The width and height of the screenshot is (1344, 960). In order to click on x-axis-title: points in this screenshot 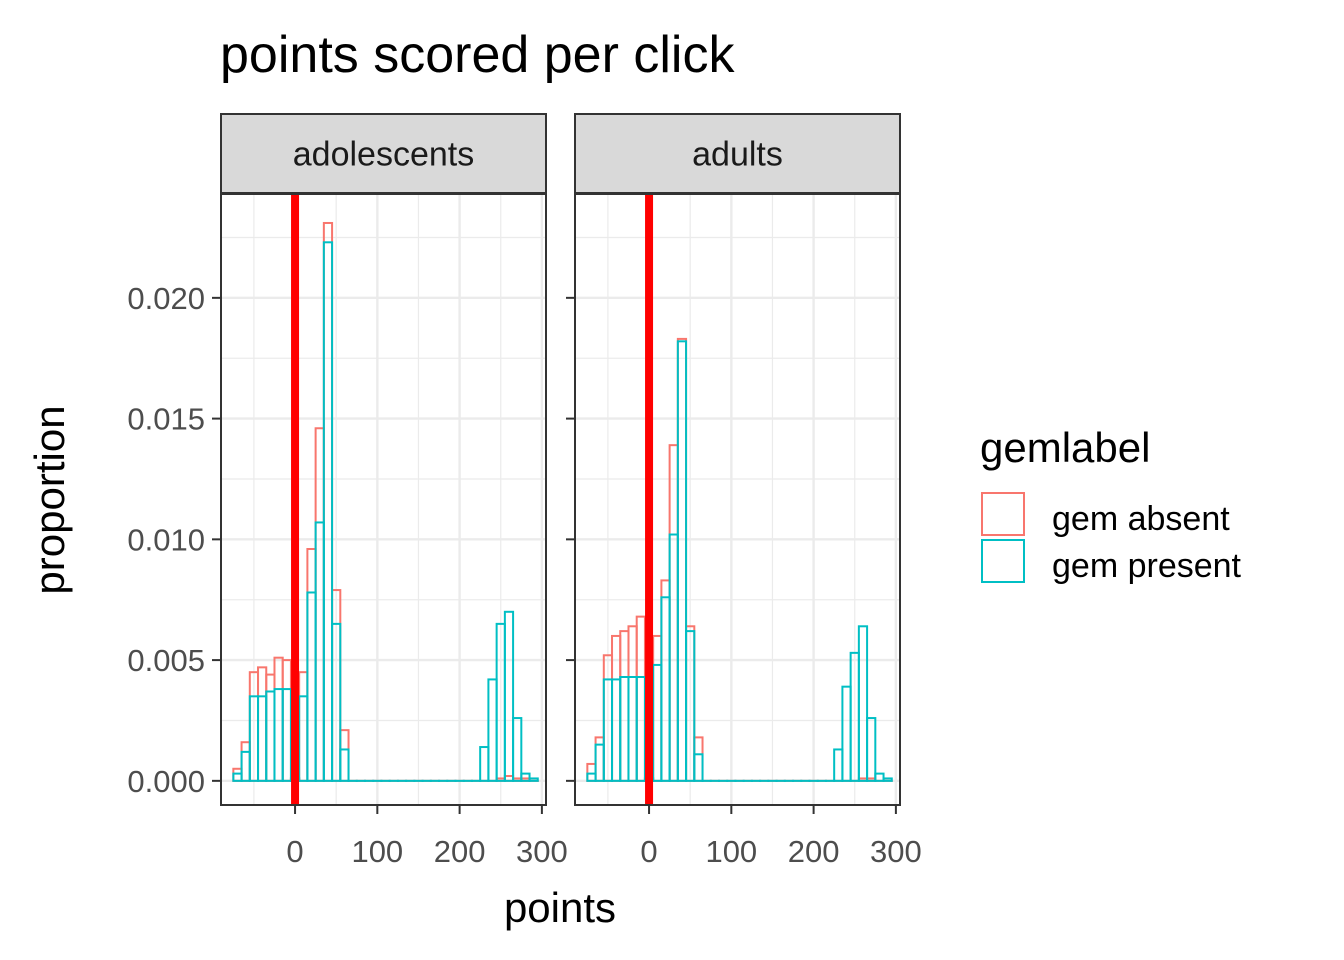, I will do `click(560, 907)`.